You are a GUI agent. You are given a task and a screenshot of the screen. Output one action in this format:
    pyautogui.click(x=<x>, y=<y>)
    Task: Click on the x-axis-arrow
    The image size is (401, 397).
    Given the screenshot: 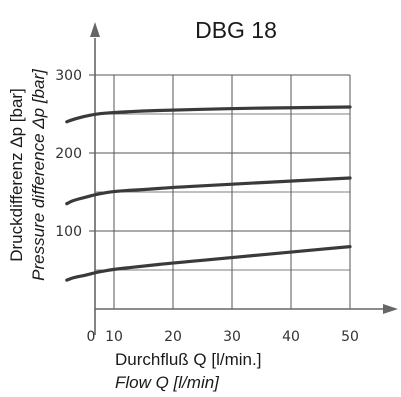 What is the action you would take?
    pyautogui.click(x=390, y=309)
    